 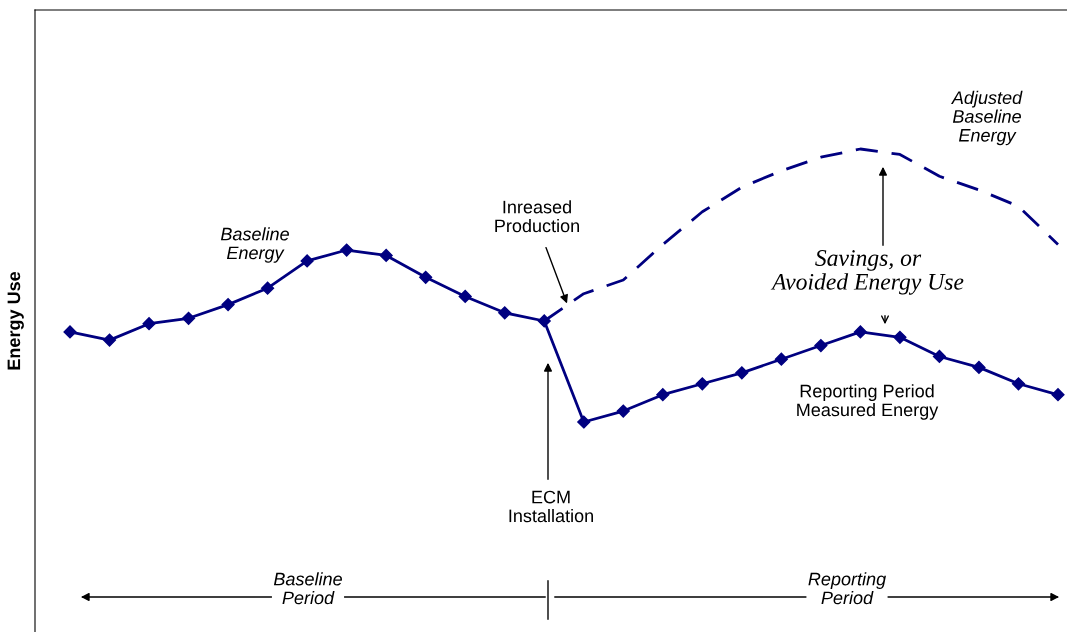 What do you see at coordinates (537, 216) in the screenshot?
I see `annotation: Inreased Production` at bounding box center [537, 216].